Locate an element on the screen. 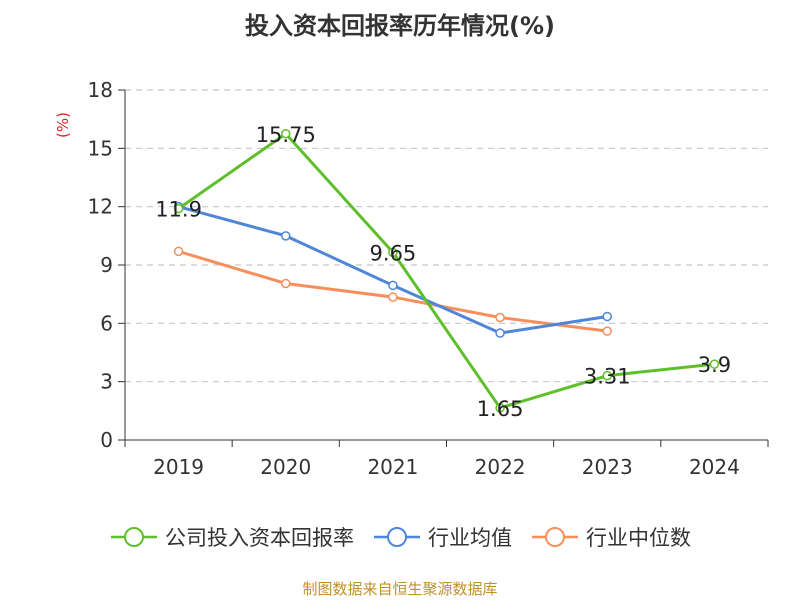 Image resolution: width=800 pixels, height=600 pixels. y-tick-label: 6 is located at coordinates (106, 323).